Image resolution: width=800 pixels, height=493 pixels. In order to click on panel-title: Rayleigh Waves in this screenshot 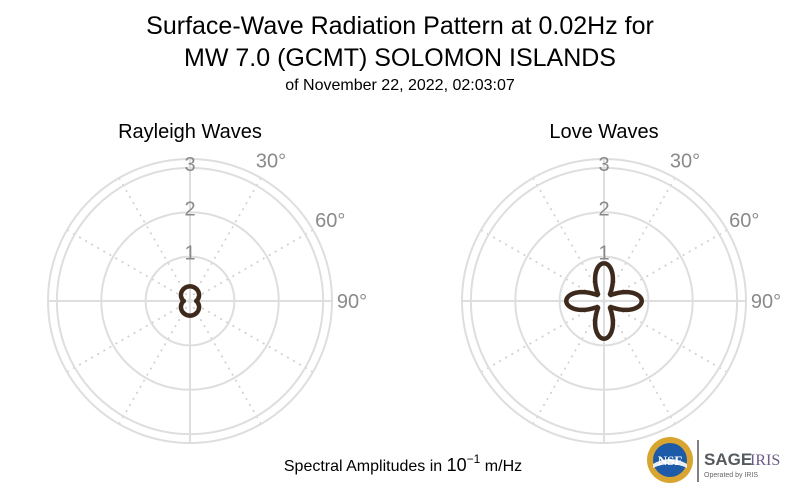, I will do `click(190, 132)`.